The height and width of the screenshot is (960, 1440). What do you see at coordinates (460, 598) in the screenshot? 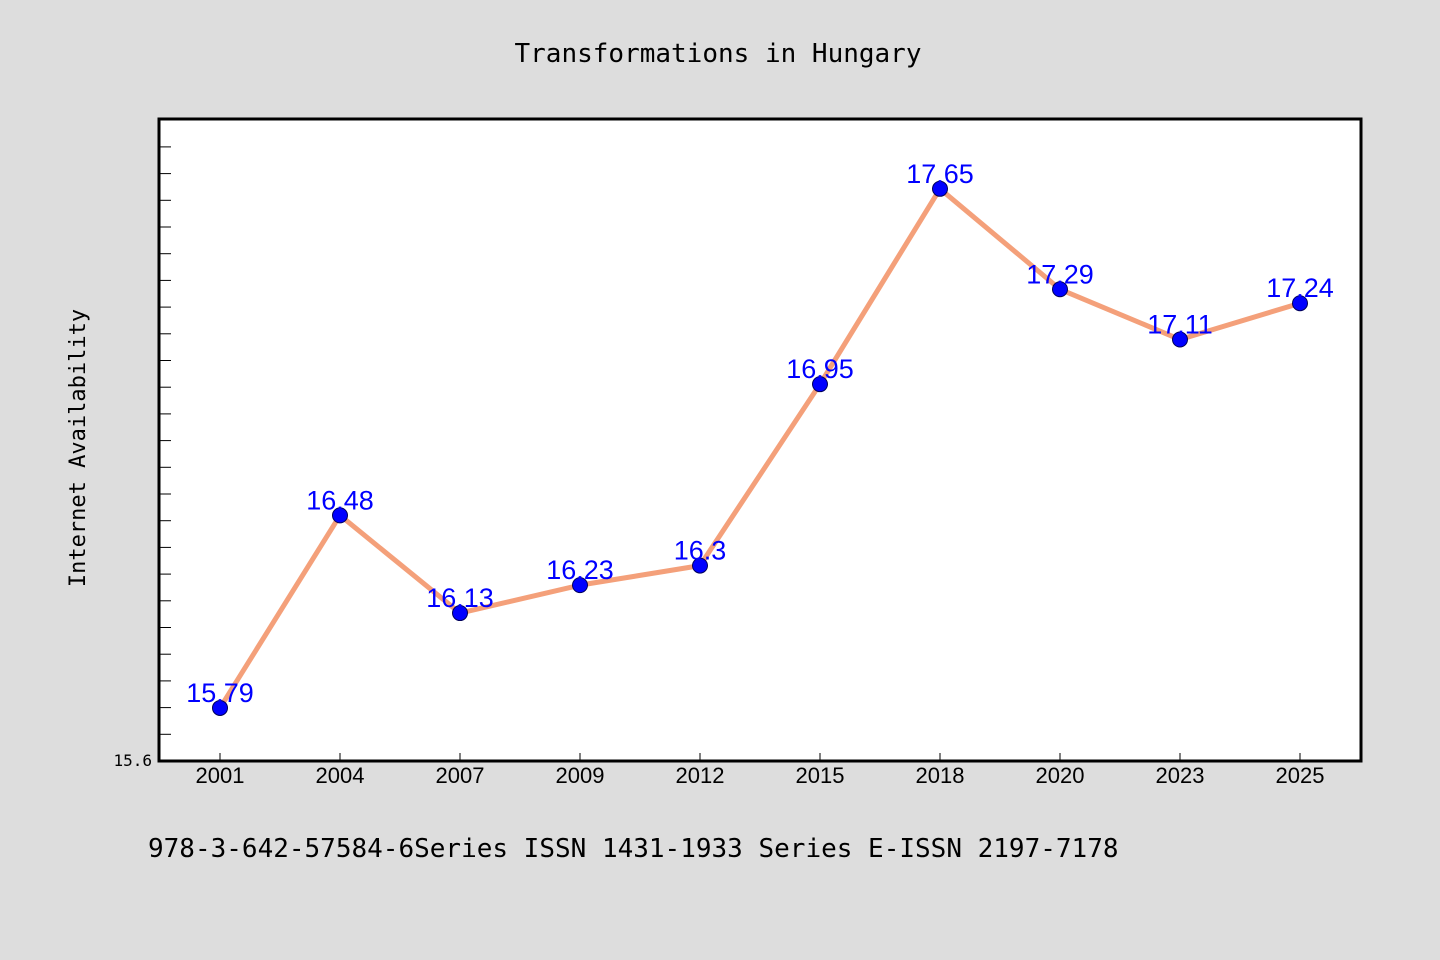
I see `data-label: 16.13` at bounding box center [460, 598].